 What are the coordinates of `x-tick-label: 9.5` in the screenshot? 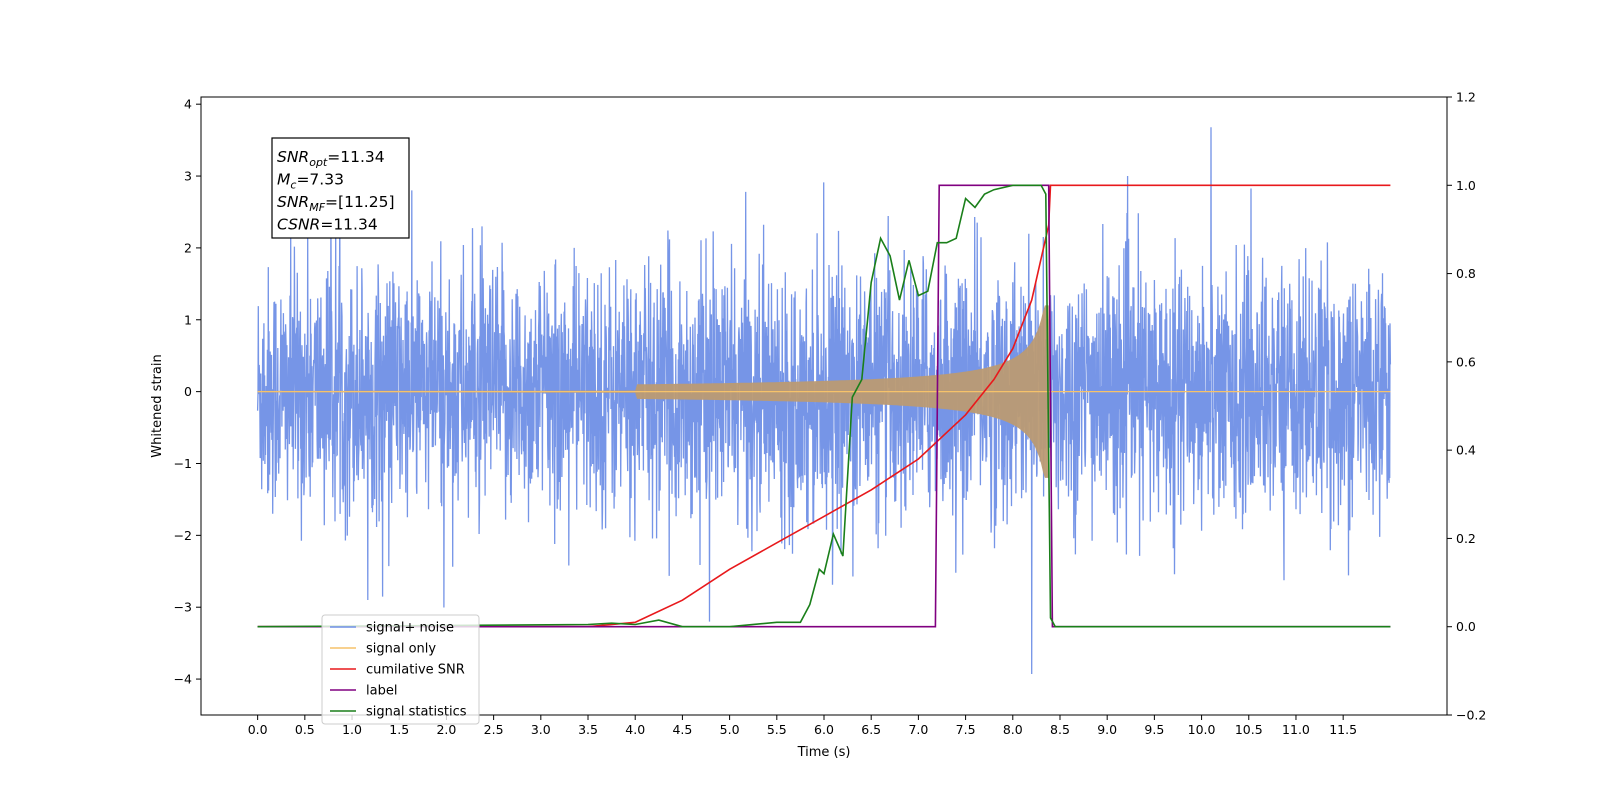 It's located at (1154, 729).